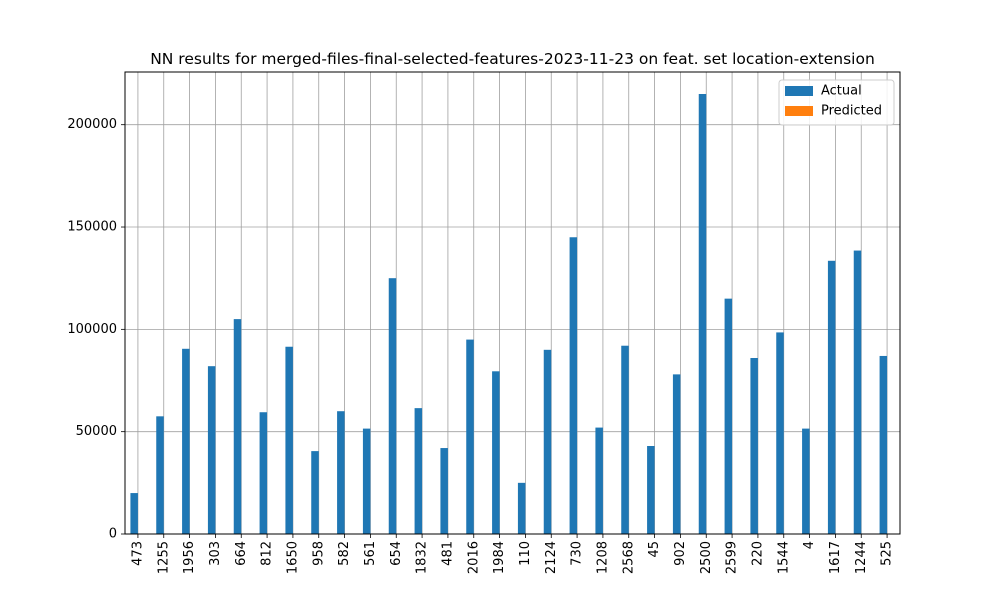 This screenshot has height=600, width=1000. What do you see at coordinates (318, 553) in the screenshot?
I see `x-tick-label: 958` at bounding box center [318, 553].